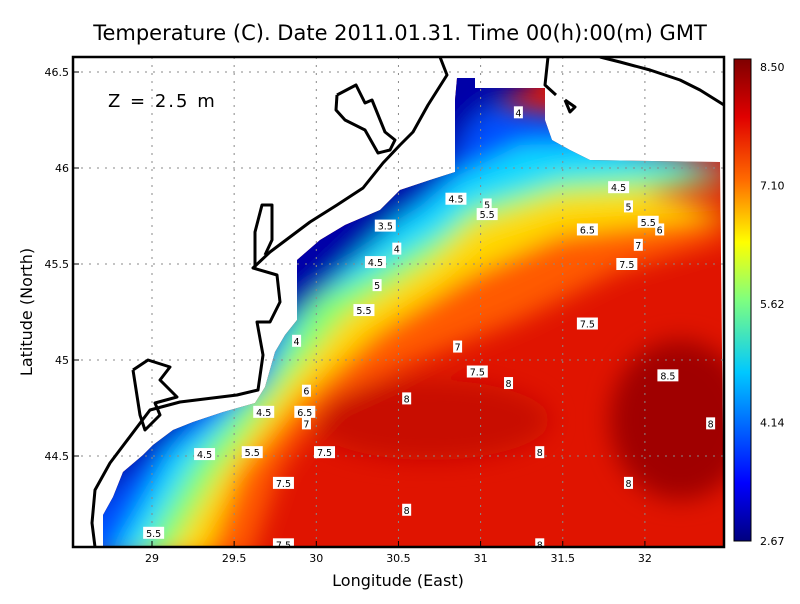 Image resolution: width=800 pixels, height=604 pixels. What do you see at coordinates (152, 558) in the screenshot?
I see `x-tick-label: 29` at bounding box center [152, 558].